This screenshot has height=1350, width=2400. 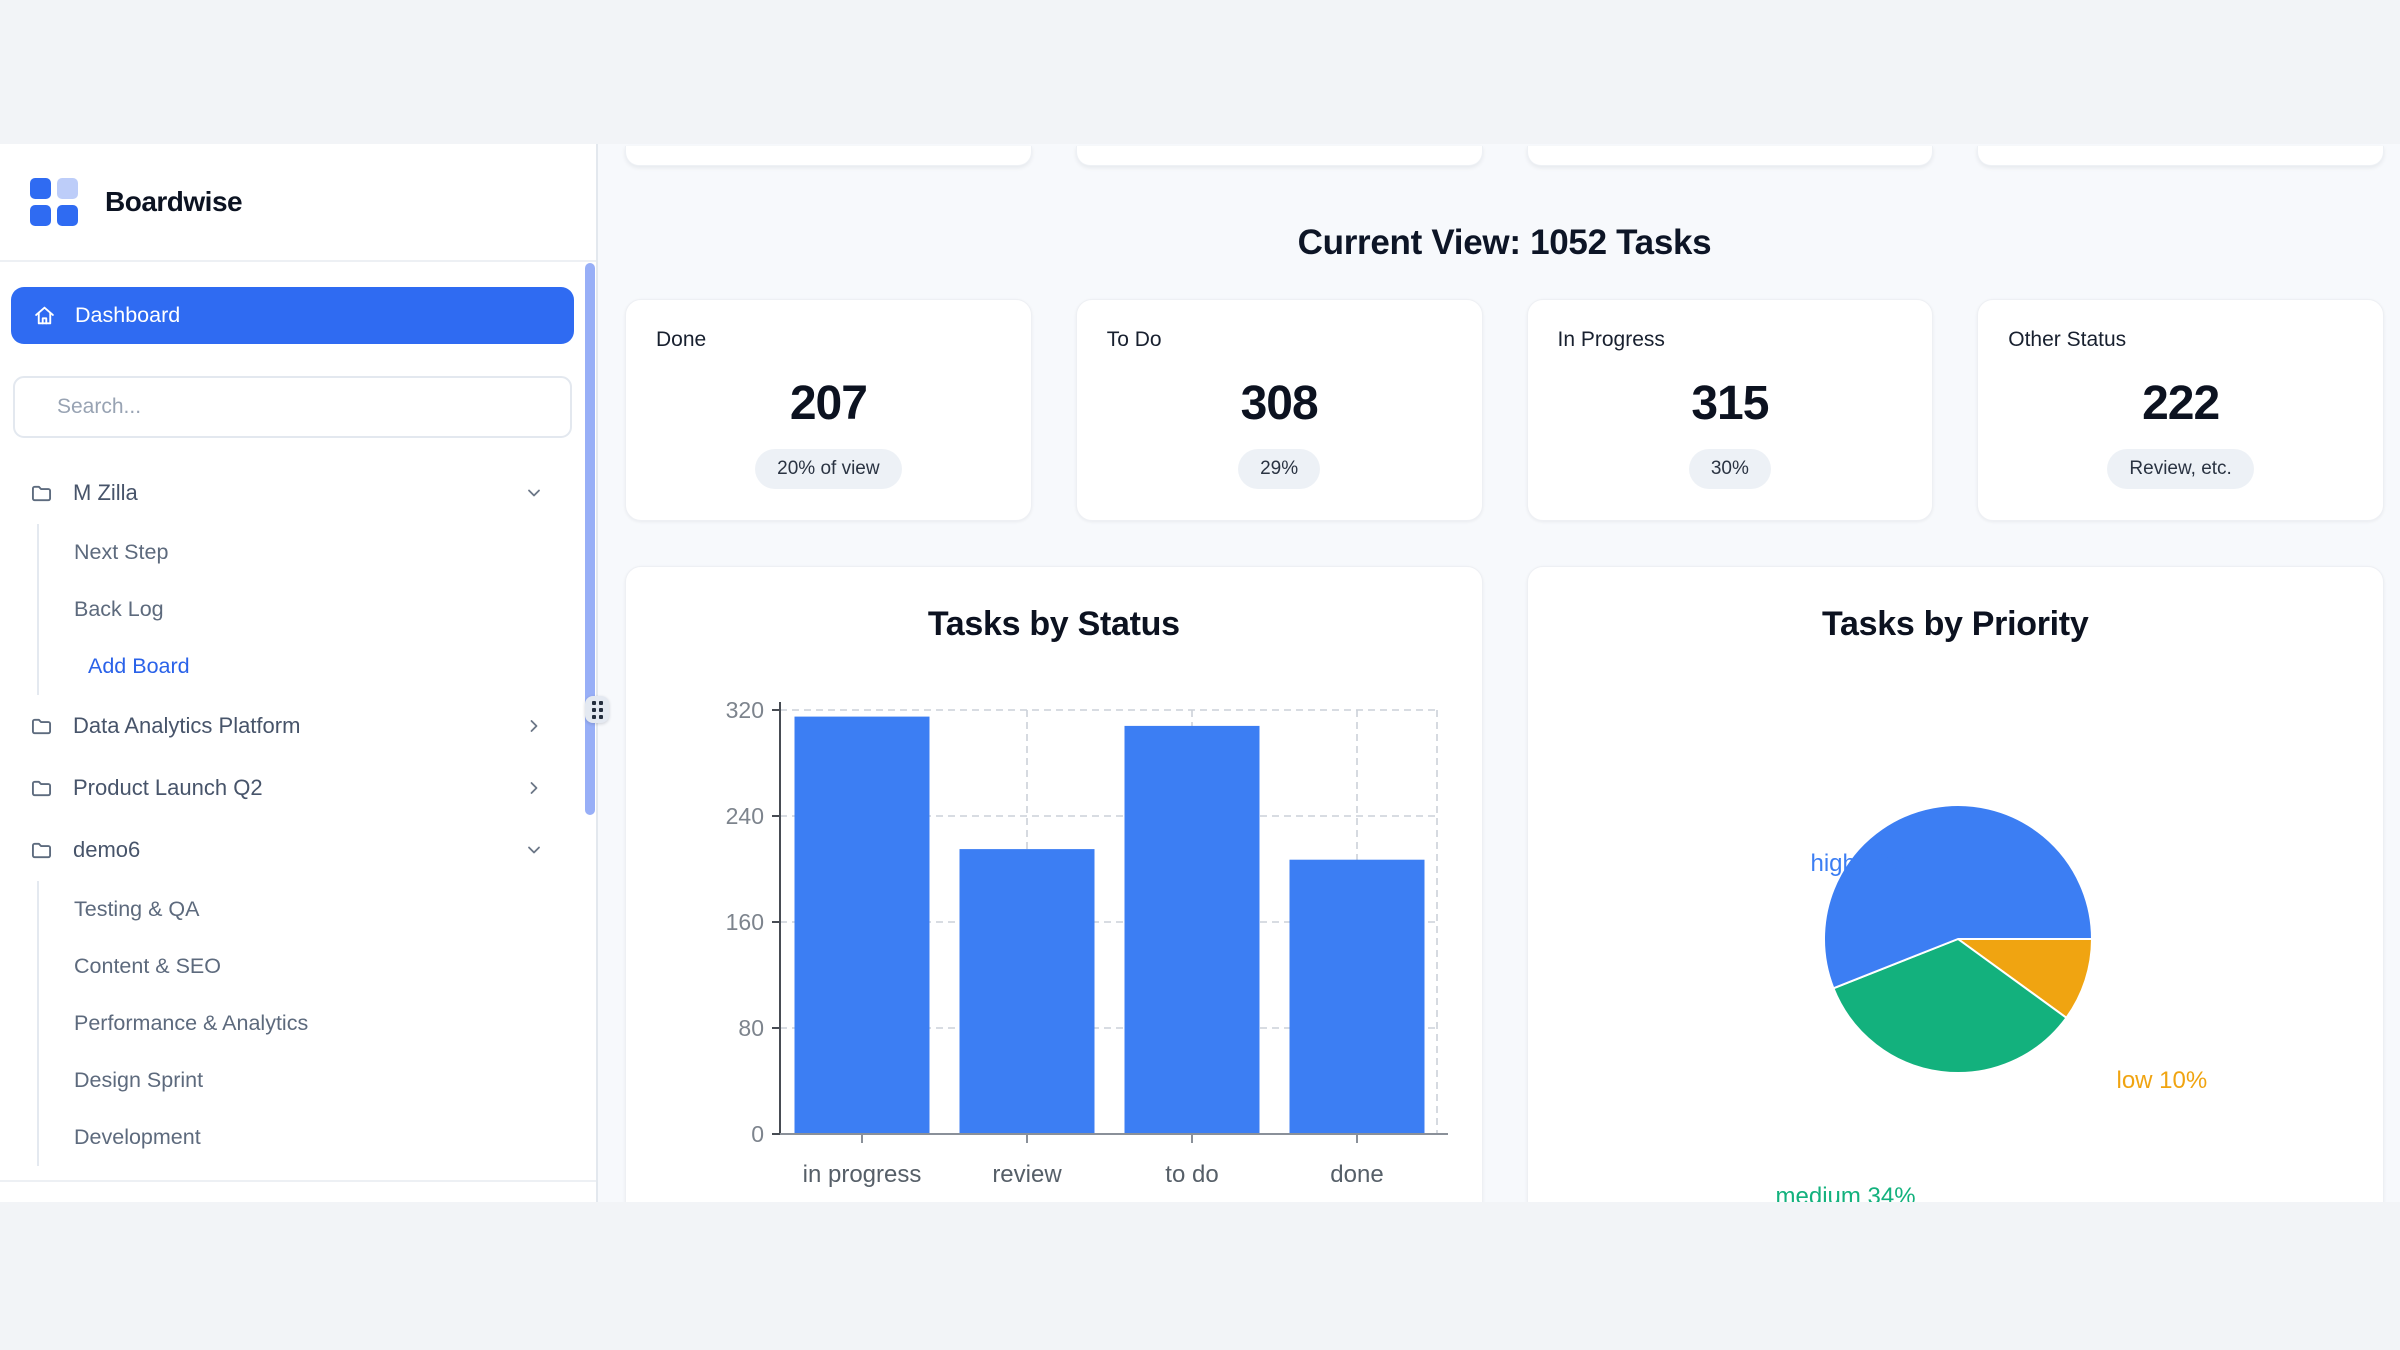 I want to click on sidebar-resize-handle, so click(x=597, y=709).